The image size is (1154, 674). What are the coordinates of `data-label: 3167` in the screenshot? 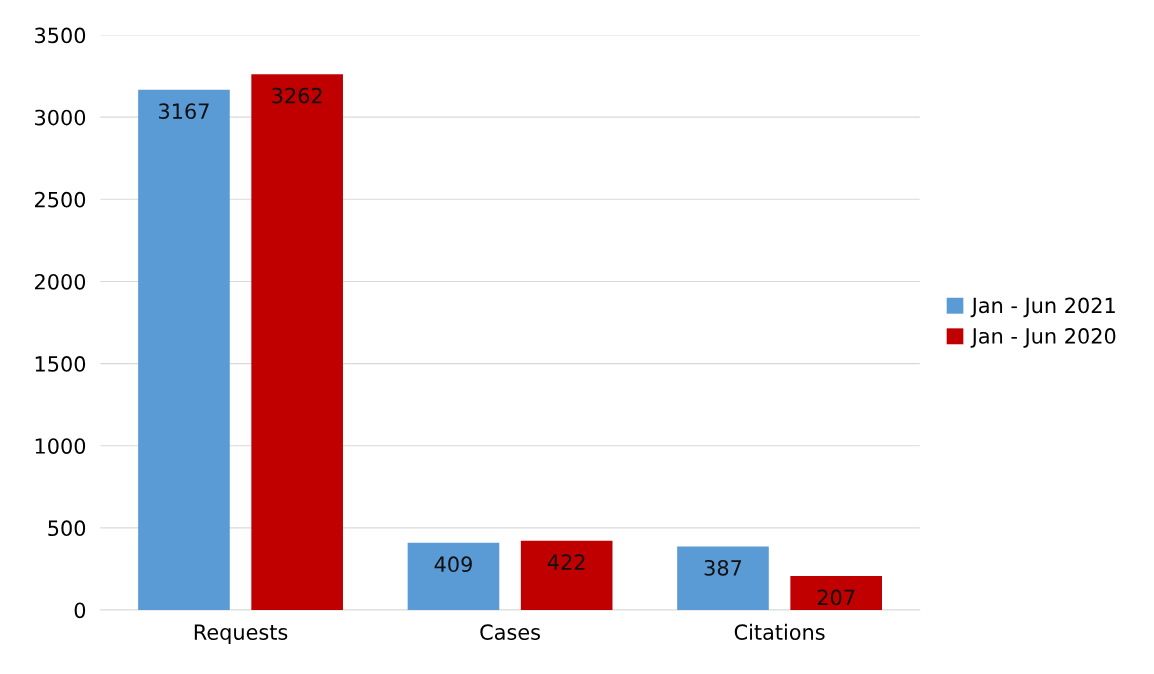 It's located at (184, 111).